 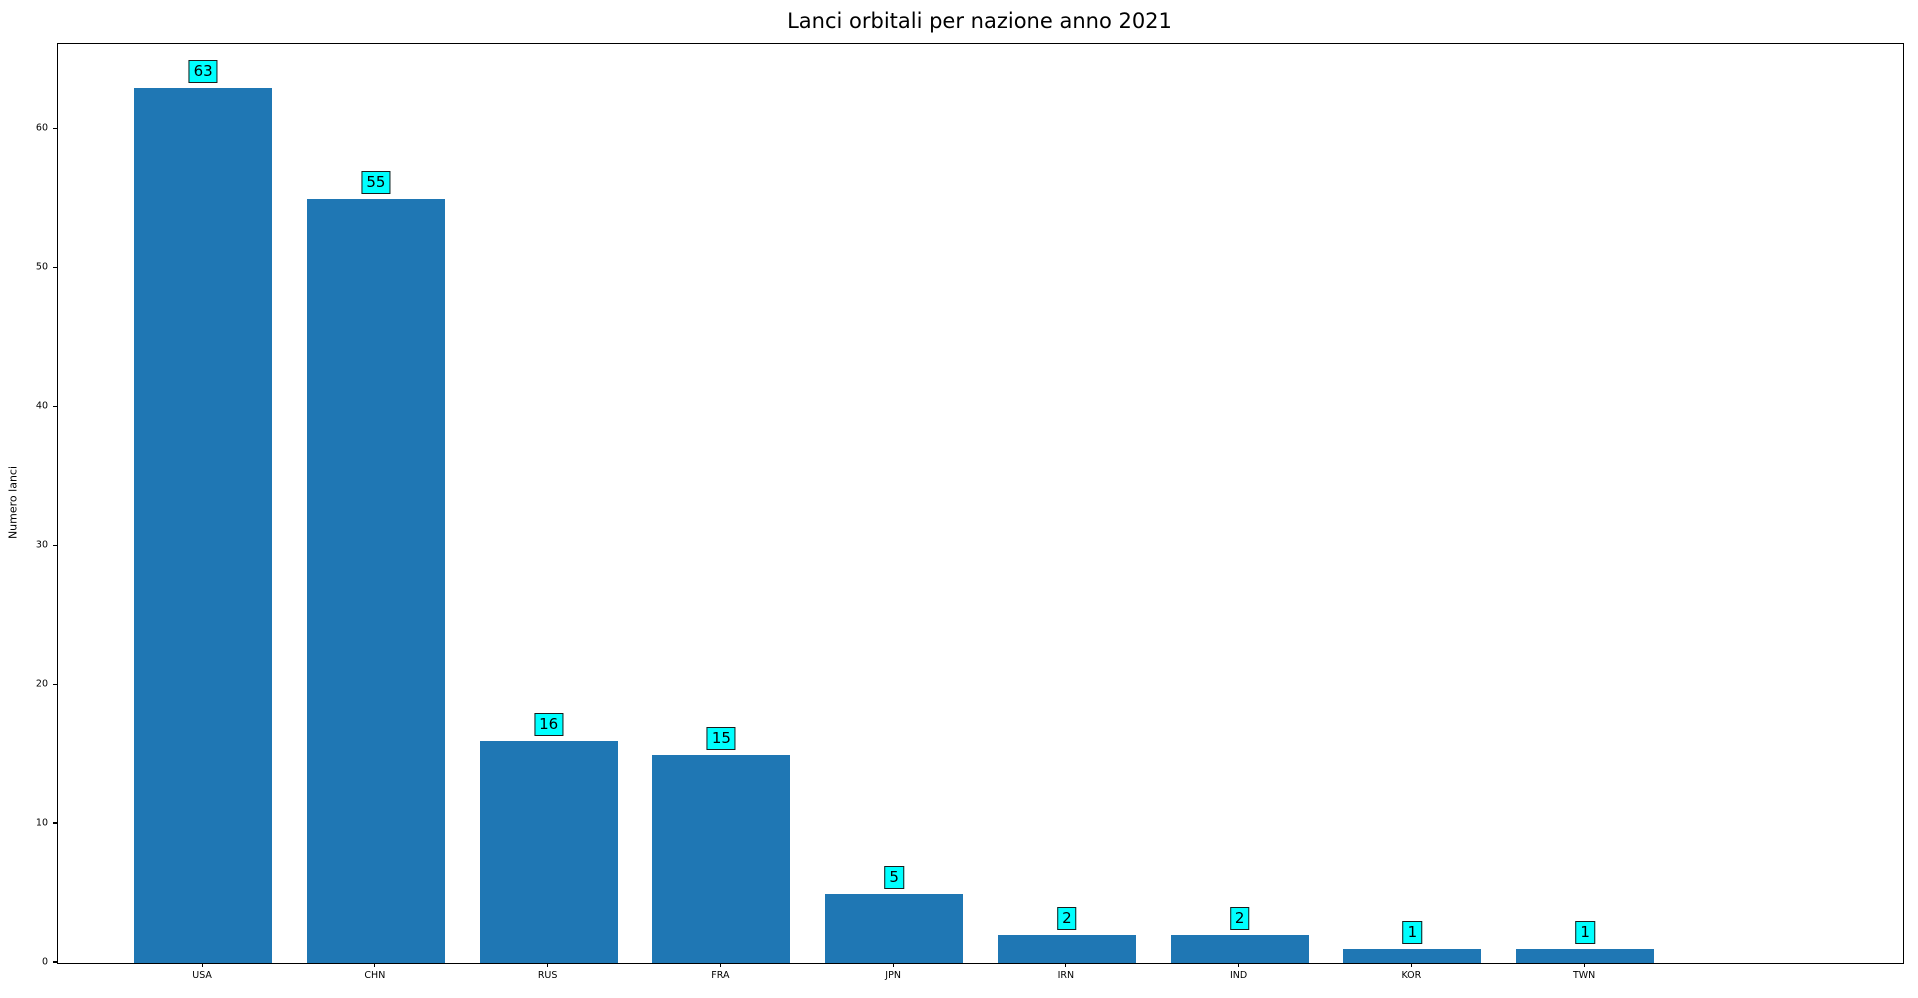 What do you see at coordinates (41, 128) in the screenshot?
I see `y-tick-label: 60` at bounding box center [41, 128].